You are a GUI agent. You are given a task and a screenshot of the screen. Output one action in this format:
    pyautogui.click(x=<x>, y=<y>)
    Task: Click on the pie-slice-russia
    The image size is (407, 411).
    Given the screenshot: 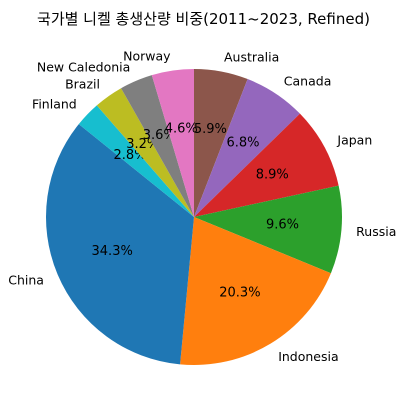 What is the action you would take?
    pyautogui.click(x=268, y=229)
    